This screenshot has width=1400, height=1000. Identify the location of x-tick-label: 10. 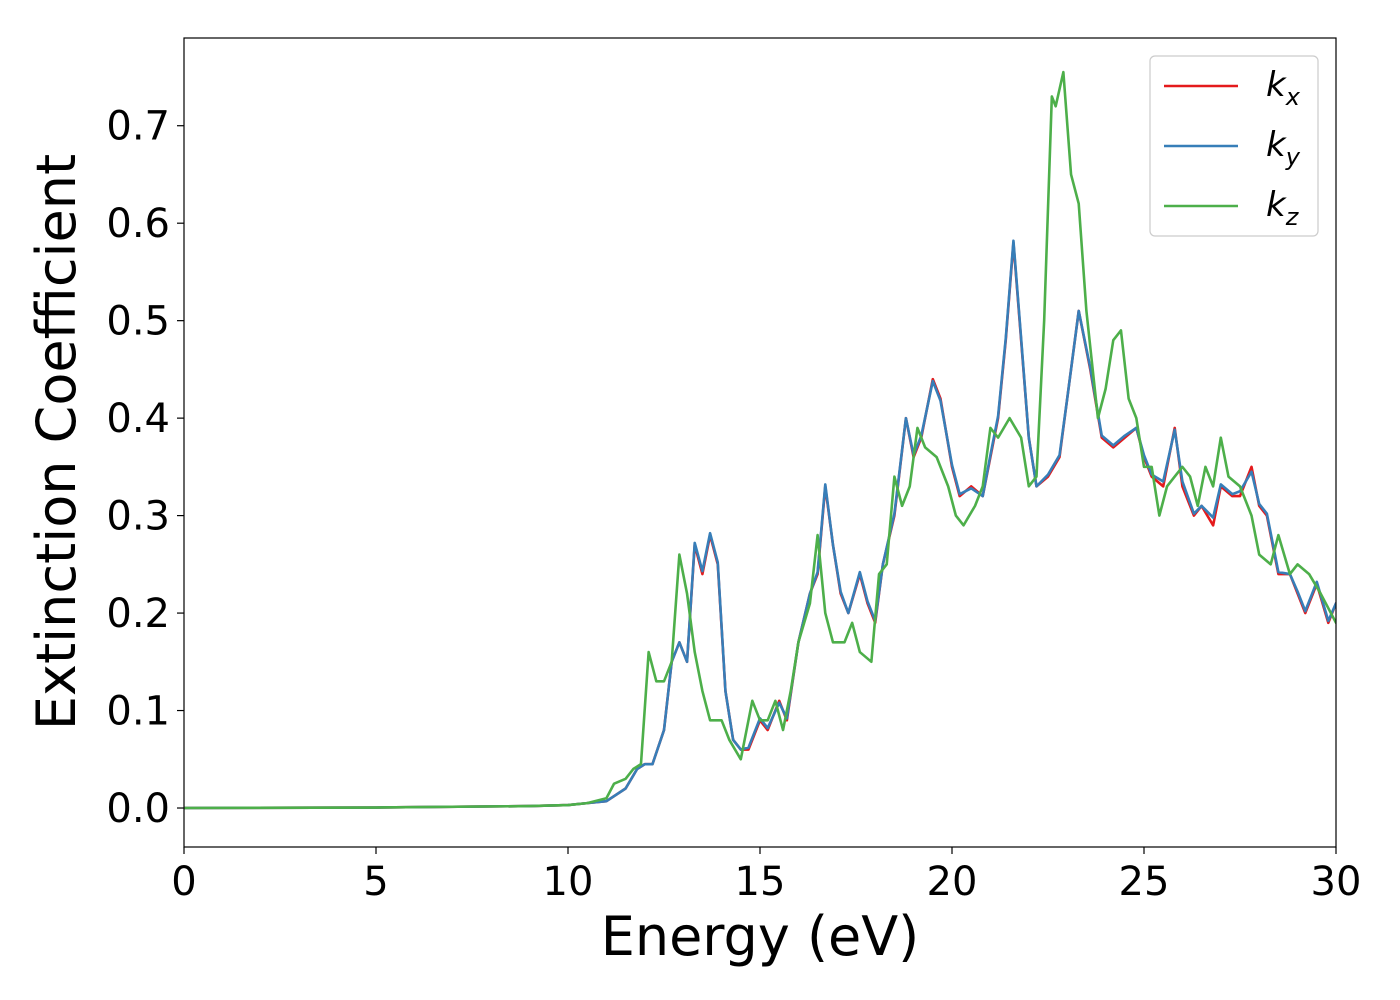
(568, 882).